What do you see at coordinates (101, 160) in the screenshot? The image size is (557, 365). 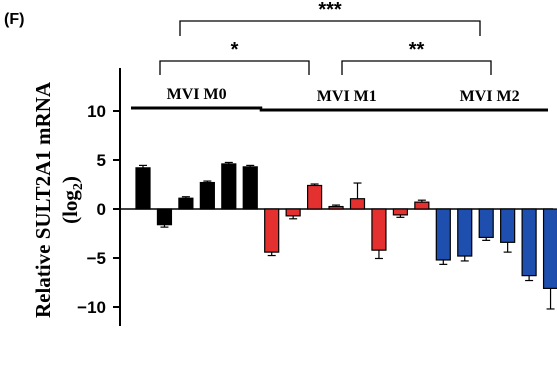 I see `y-tick-label: 5` at bounding box center [101, 160].